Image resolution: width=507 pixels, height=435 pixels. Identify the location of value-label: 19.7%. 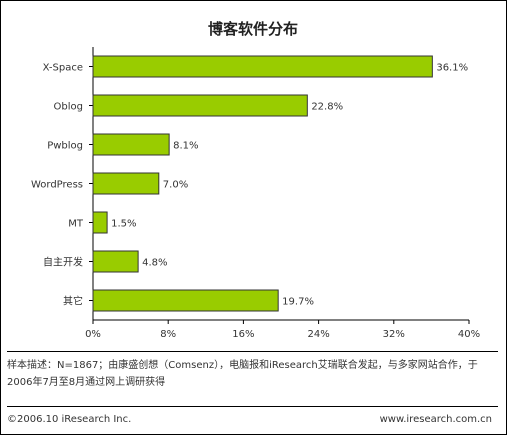
(298, 302).